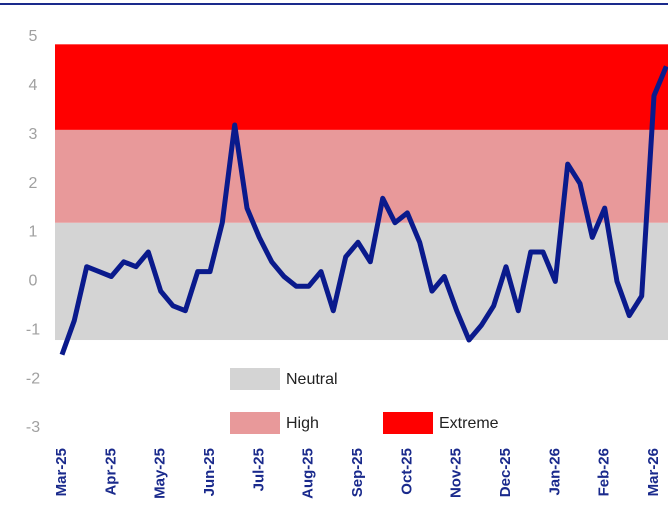  What do you see at coordinates (209, 472) in the screenshot?
I see `x-tick-label: Jun-25` at bounding box center [209, 472].